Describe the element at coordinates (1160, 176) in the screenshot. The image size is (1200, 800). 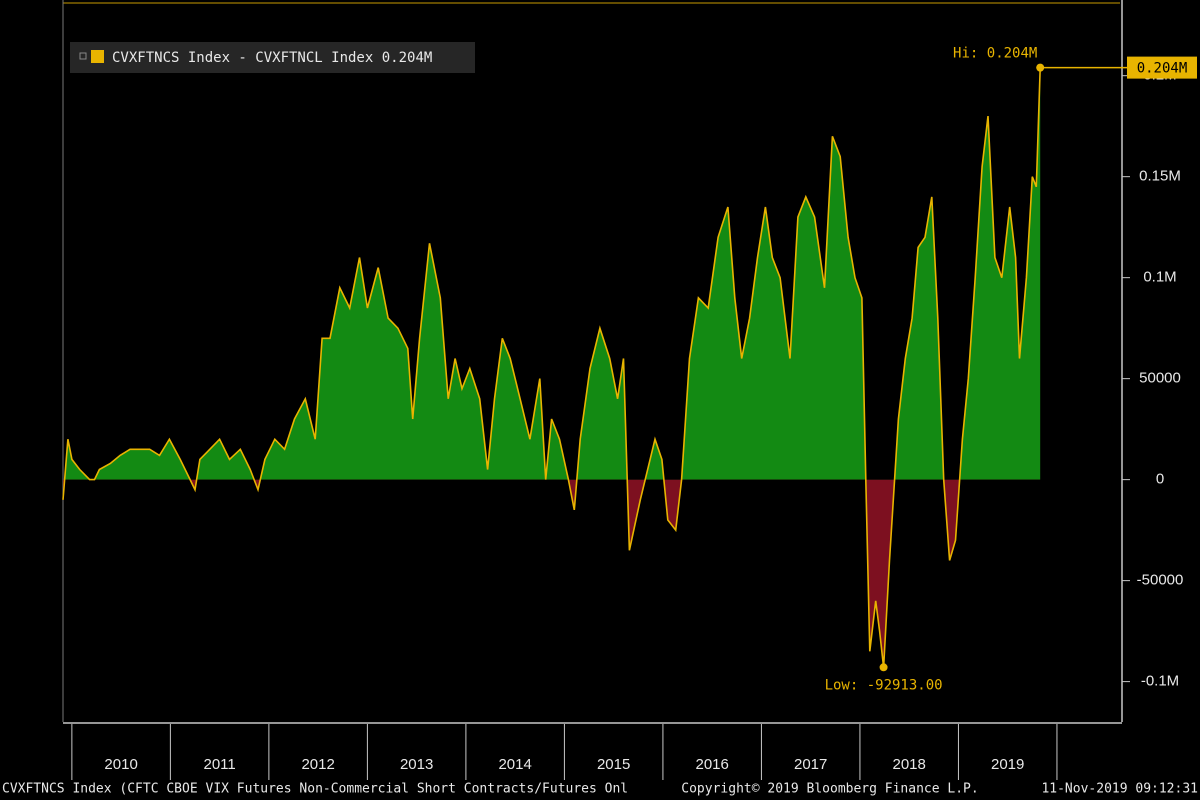
I see `y-tick-label: 0.15M` at that location.